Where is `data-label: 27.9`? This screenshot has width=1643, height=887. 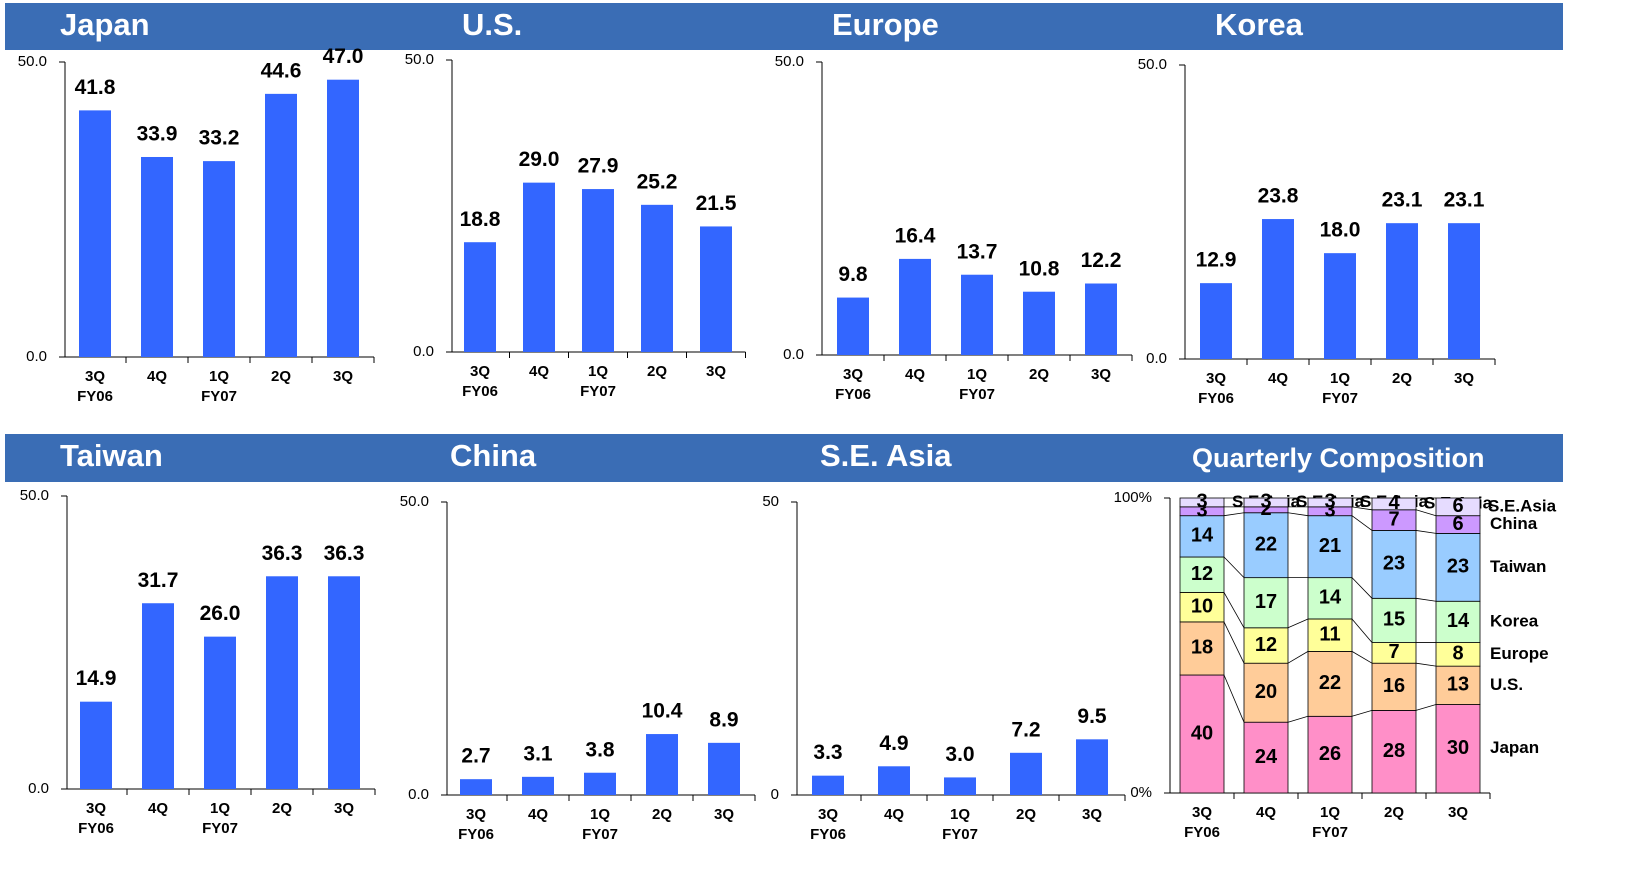 data-label: 27.9 is located at coordinates (598, 166).